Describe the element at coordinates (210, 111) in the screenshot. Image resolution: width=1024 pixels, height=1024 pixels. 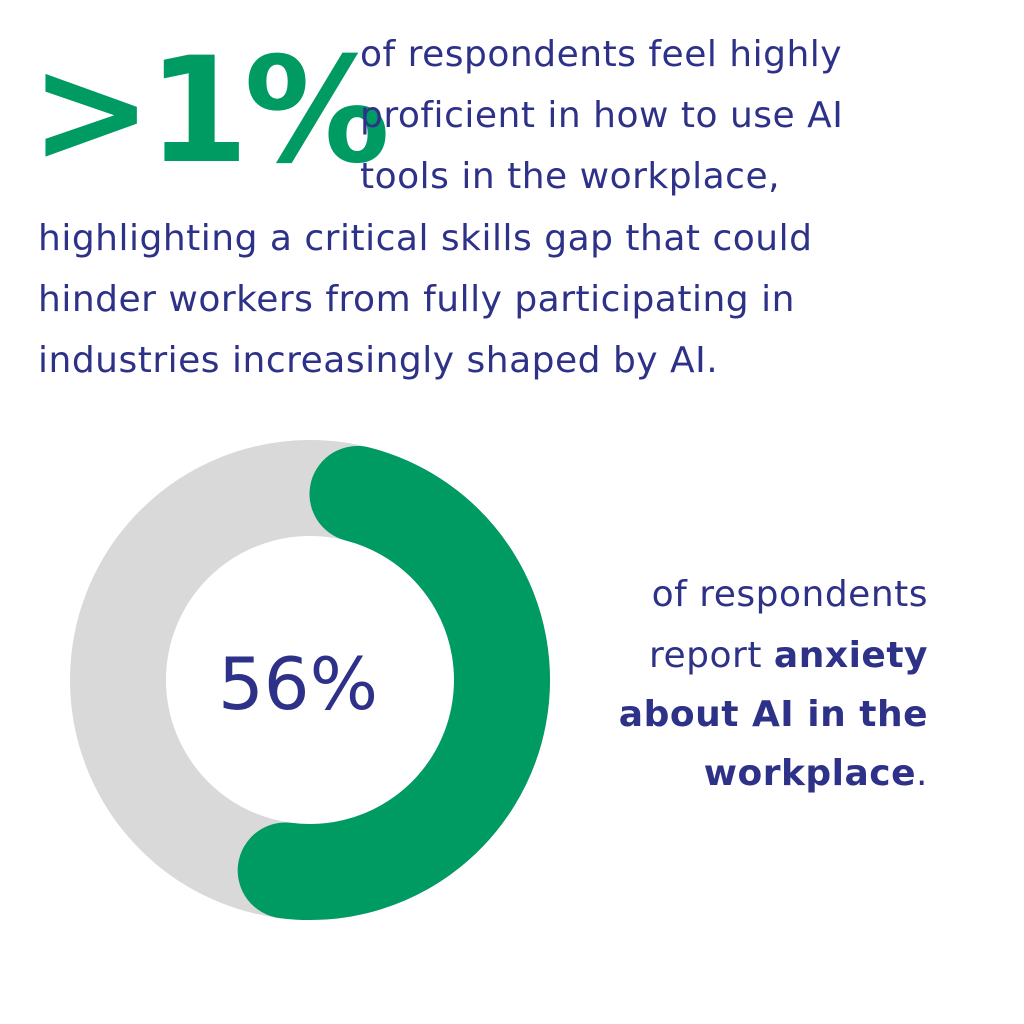
I see `headline-stat: >1%` at that location.